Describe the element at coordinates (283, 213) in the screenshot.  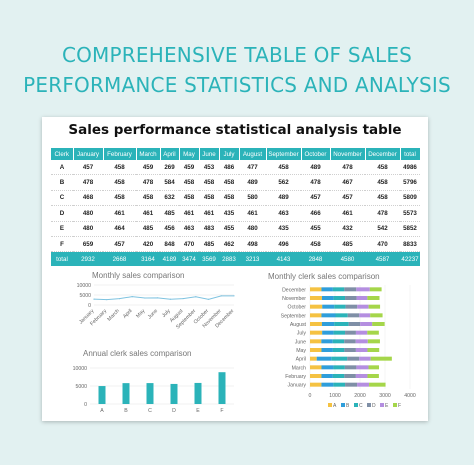
I see `table-cell: 463` at that location.